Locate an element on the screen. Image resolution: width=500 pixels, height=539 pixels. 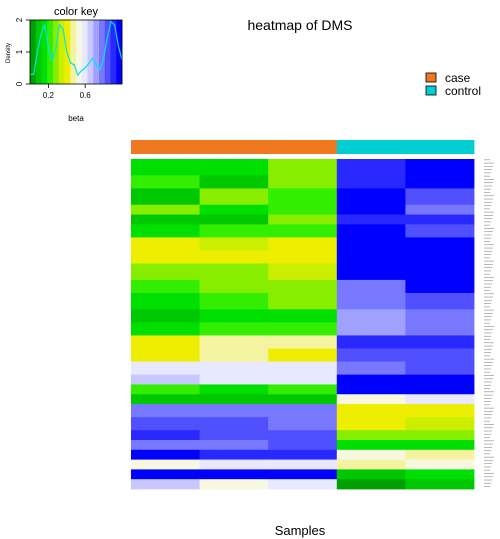
row-labels is located at coordinates (489, 323).